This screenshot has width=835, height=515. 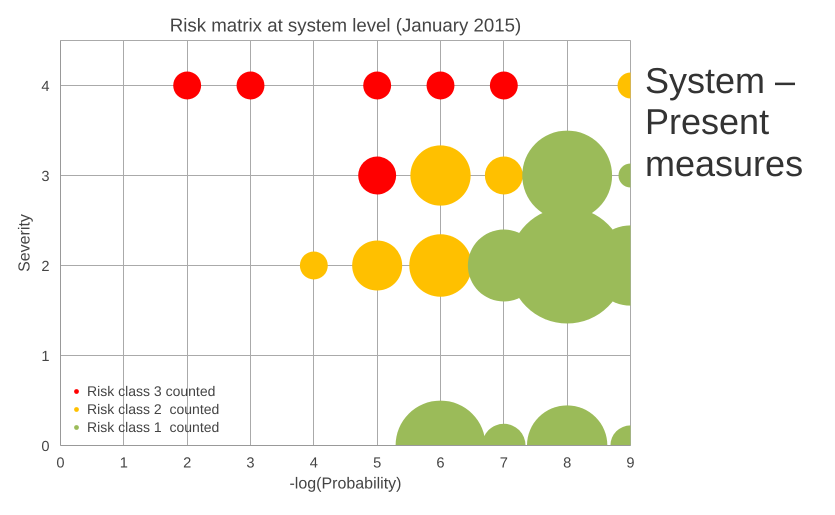 I want to click on chart-title: Risk matrix at system level (January 2015), so click(x=346, y=25).